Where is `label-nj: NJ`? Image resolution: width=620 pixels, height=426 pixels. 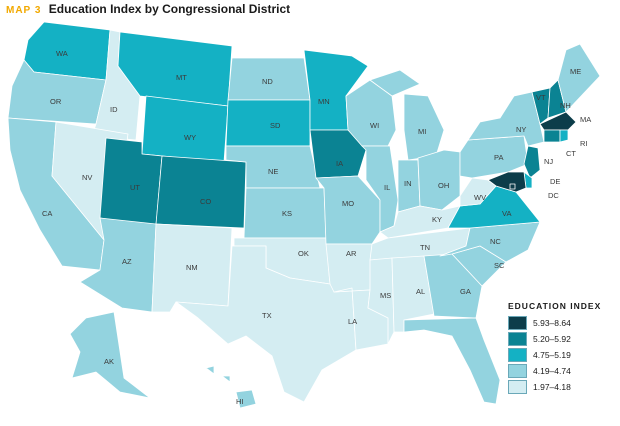 label-nj: NJ is located at coordinates (548, 161).